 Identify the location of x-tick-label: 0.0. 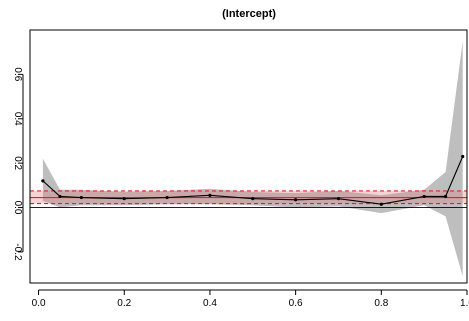
(39, 303).